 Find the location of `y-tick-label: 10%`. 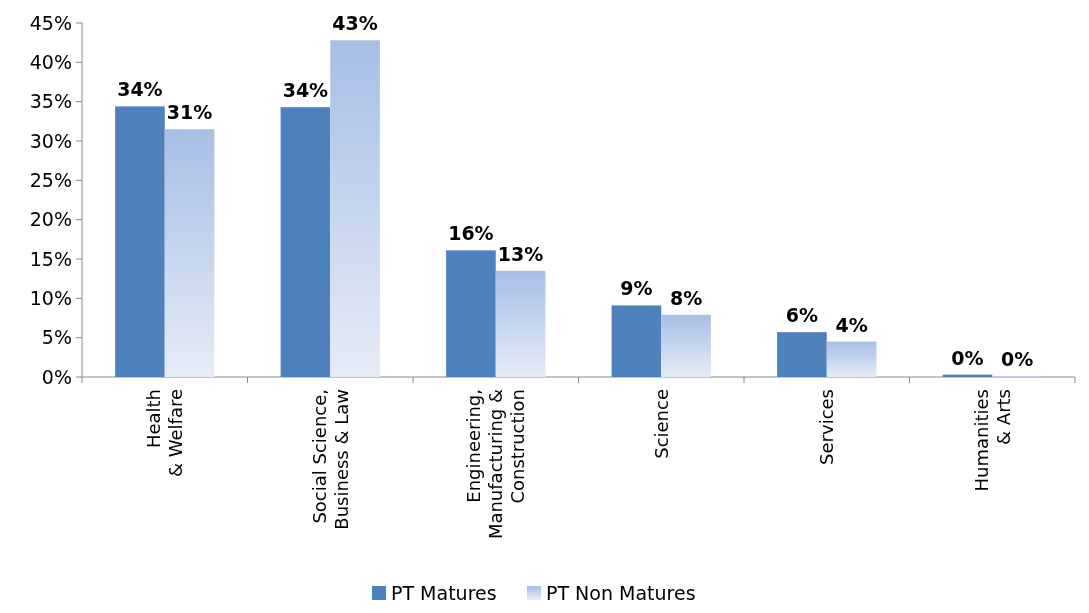

y-tick-label: 10% is located at coordinates (50, 297).